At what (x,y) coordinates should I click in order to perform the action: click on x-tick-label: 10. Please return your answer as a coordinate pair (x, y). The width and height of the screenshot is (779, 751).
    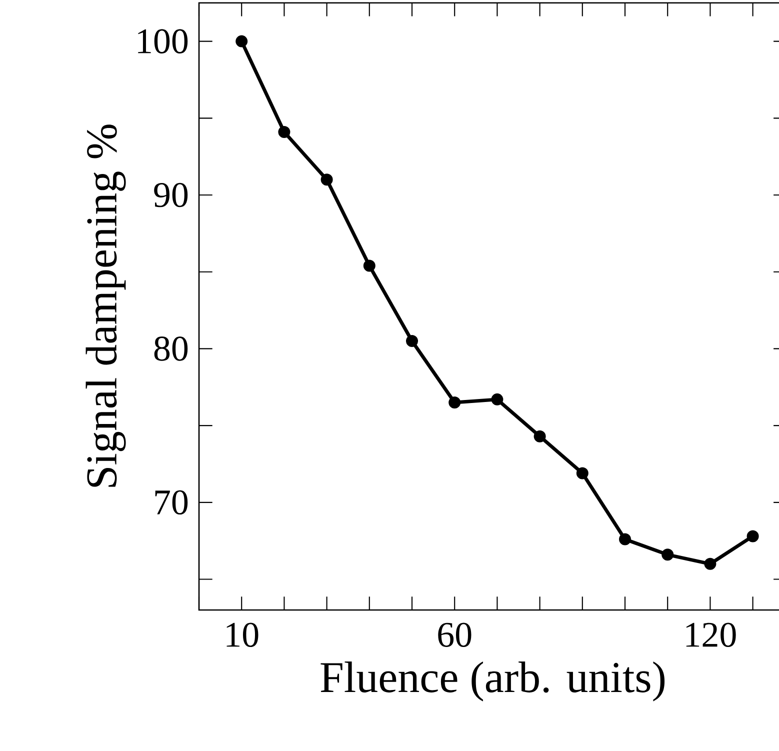
    Looking at the image, I should click on (242, 635).